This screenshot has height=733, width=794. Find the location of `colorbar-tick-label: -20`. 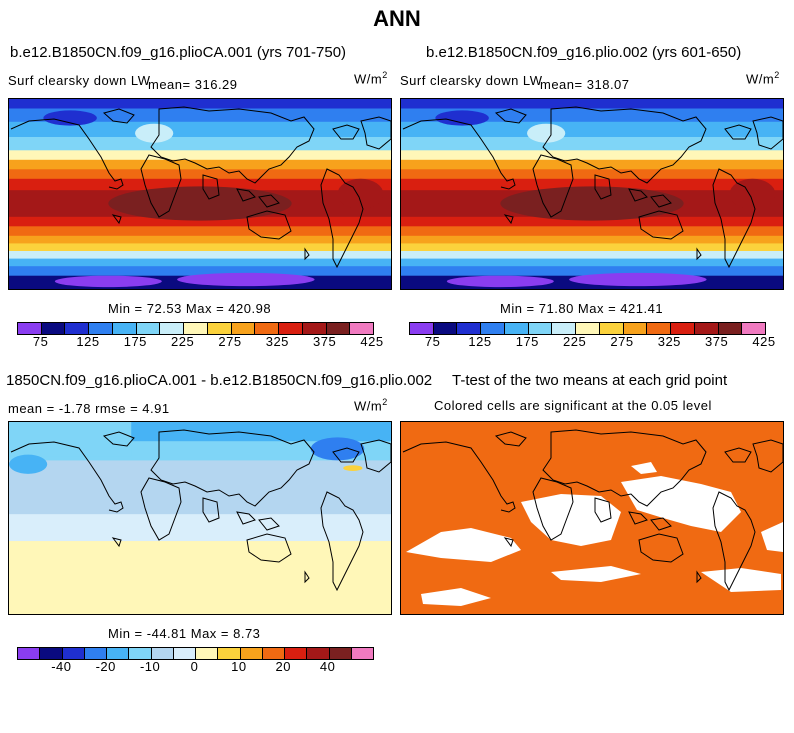

colorbar-tick-label: -20 is located at coordinates (105, 666).